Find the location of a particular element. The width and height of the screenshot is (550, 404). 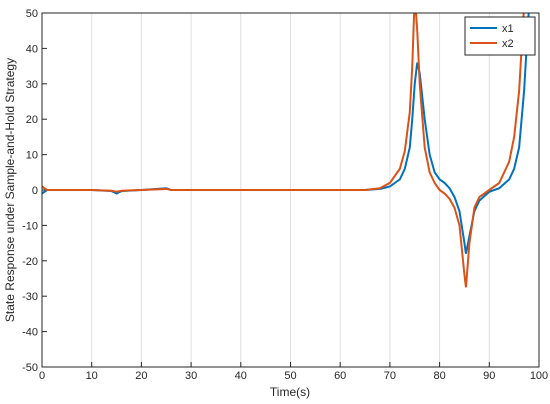

x-axis-label: Time(s) is located at coordinates (290, 392).